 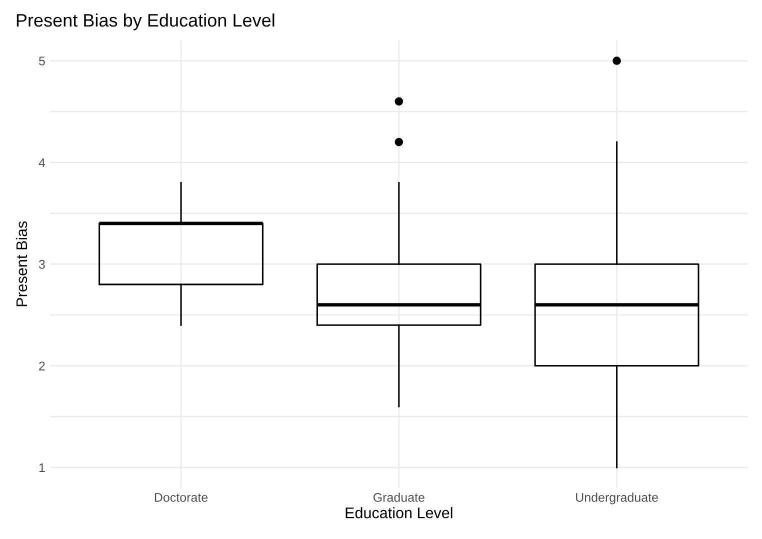 I want to click on chart-title: Present Bias by Education Level, so click(x=145, y=21).